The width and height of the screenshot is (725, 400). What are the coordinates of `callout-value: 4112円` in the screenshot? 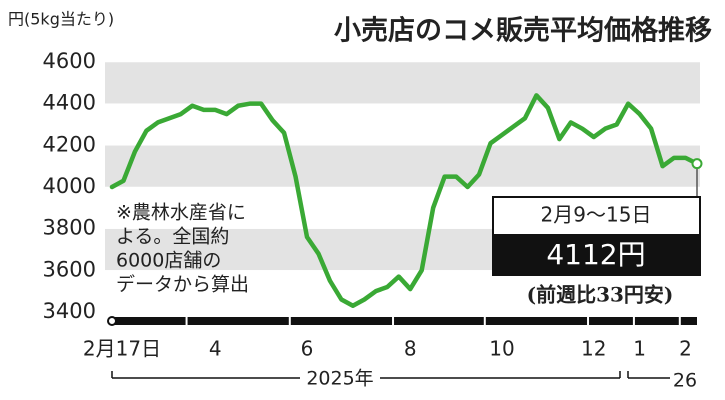 It's located at (595, 254).